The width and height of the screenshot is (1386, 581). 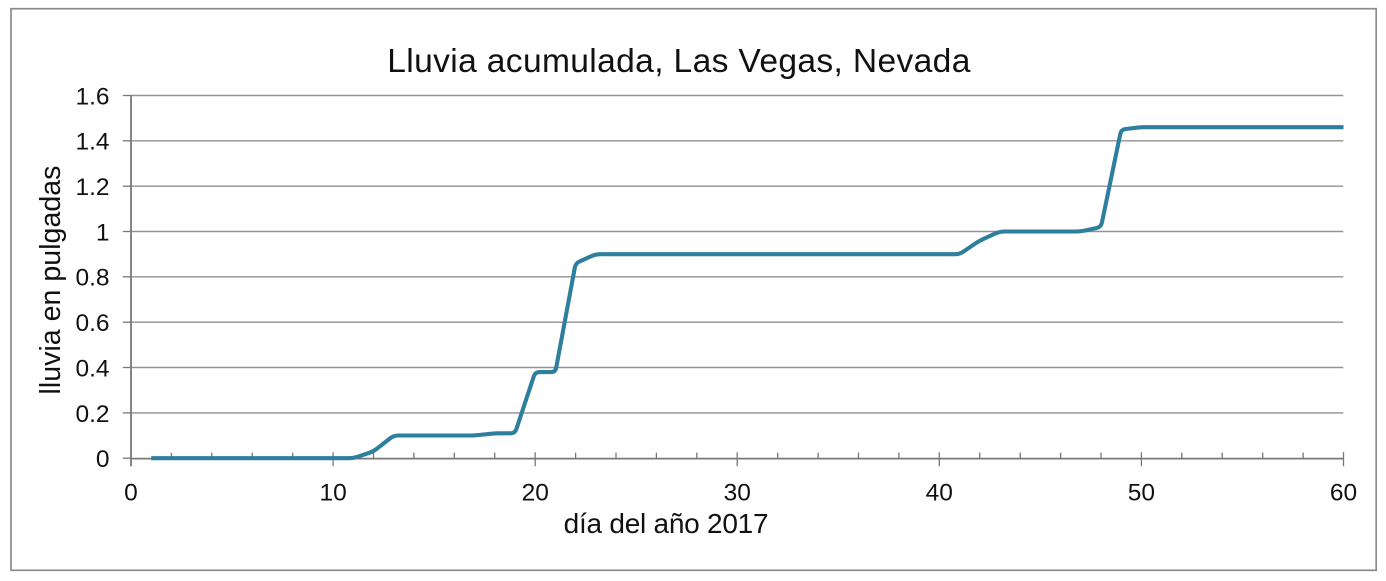 What do you see at coordinates (737, 492) in the screenshot?
I see `svg-text: 30` at bounding box center [737, 492].